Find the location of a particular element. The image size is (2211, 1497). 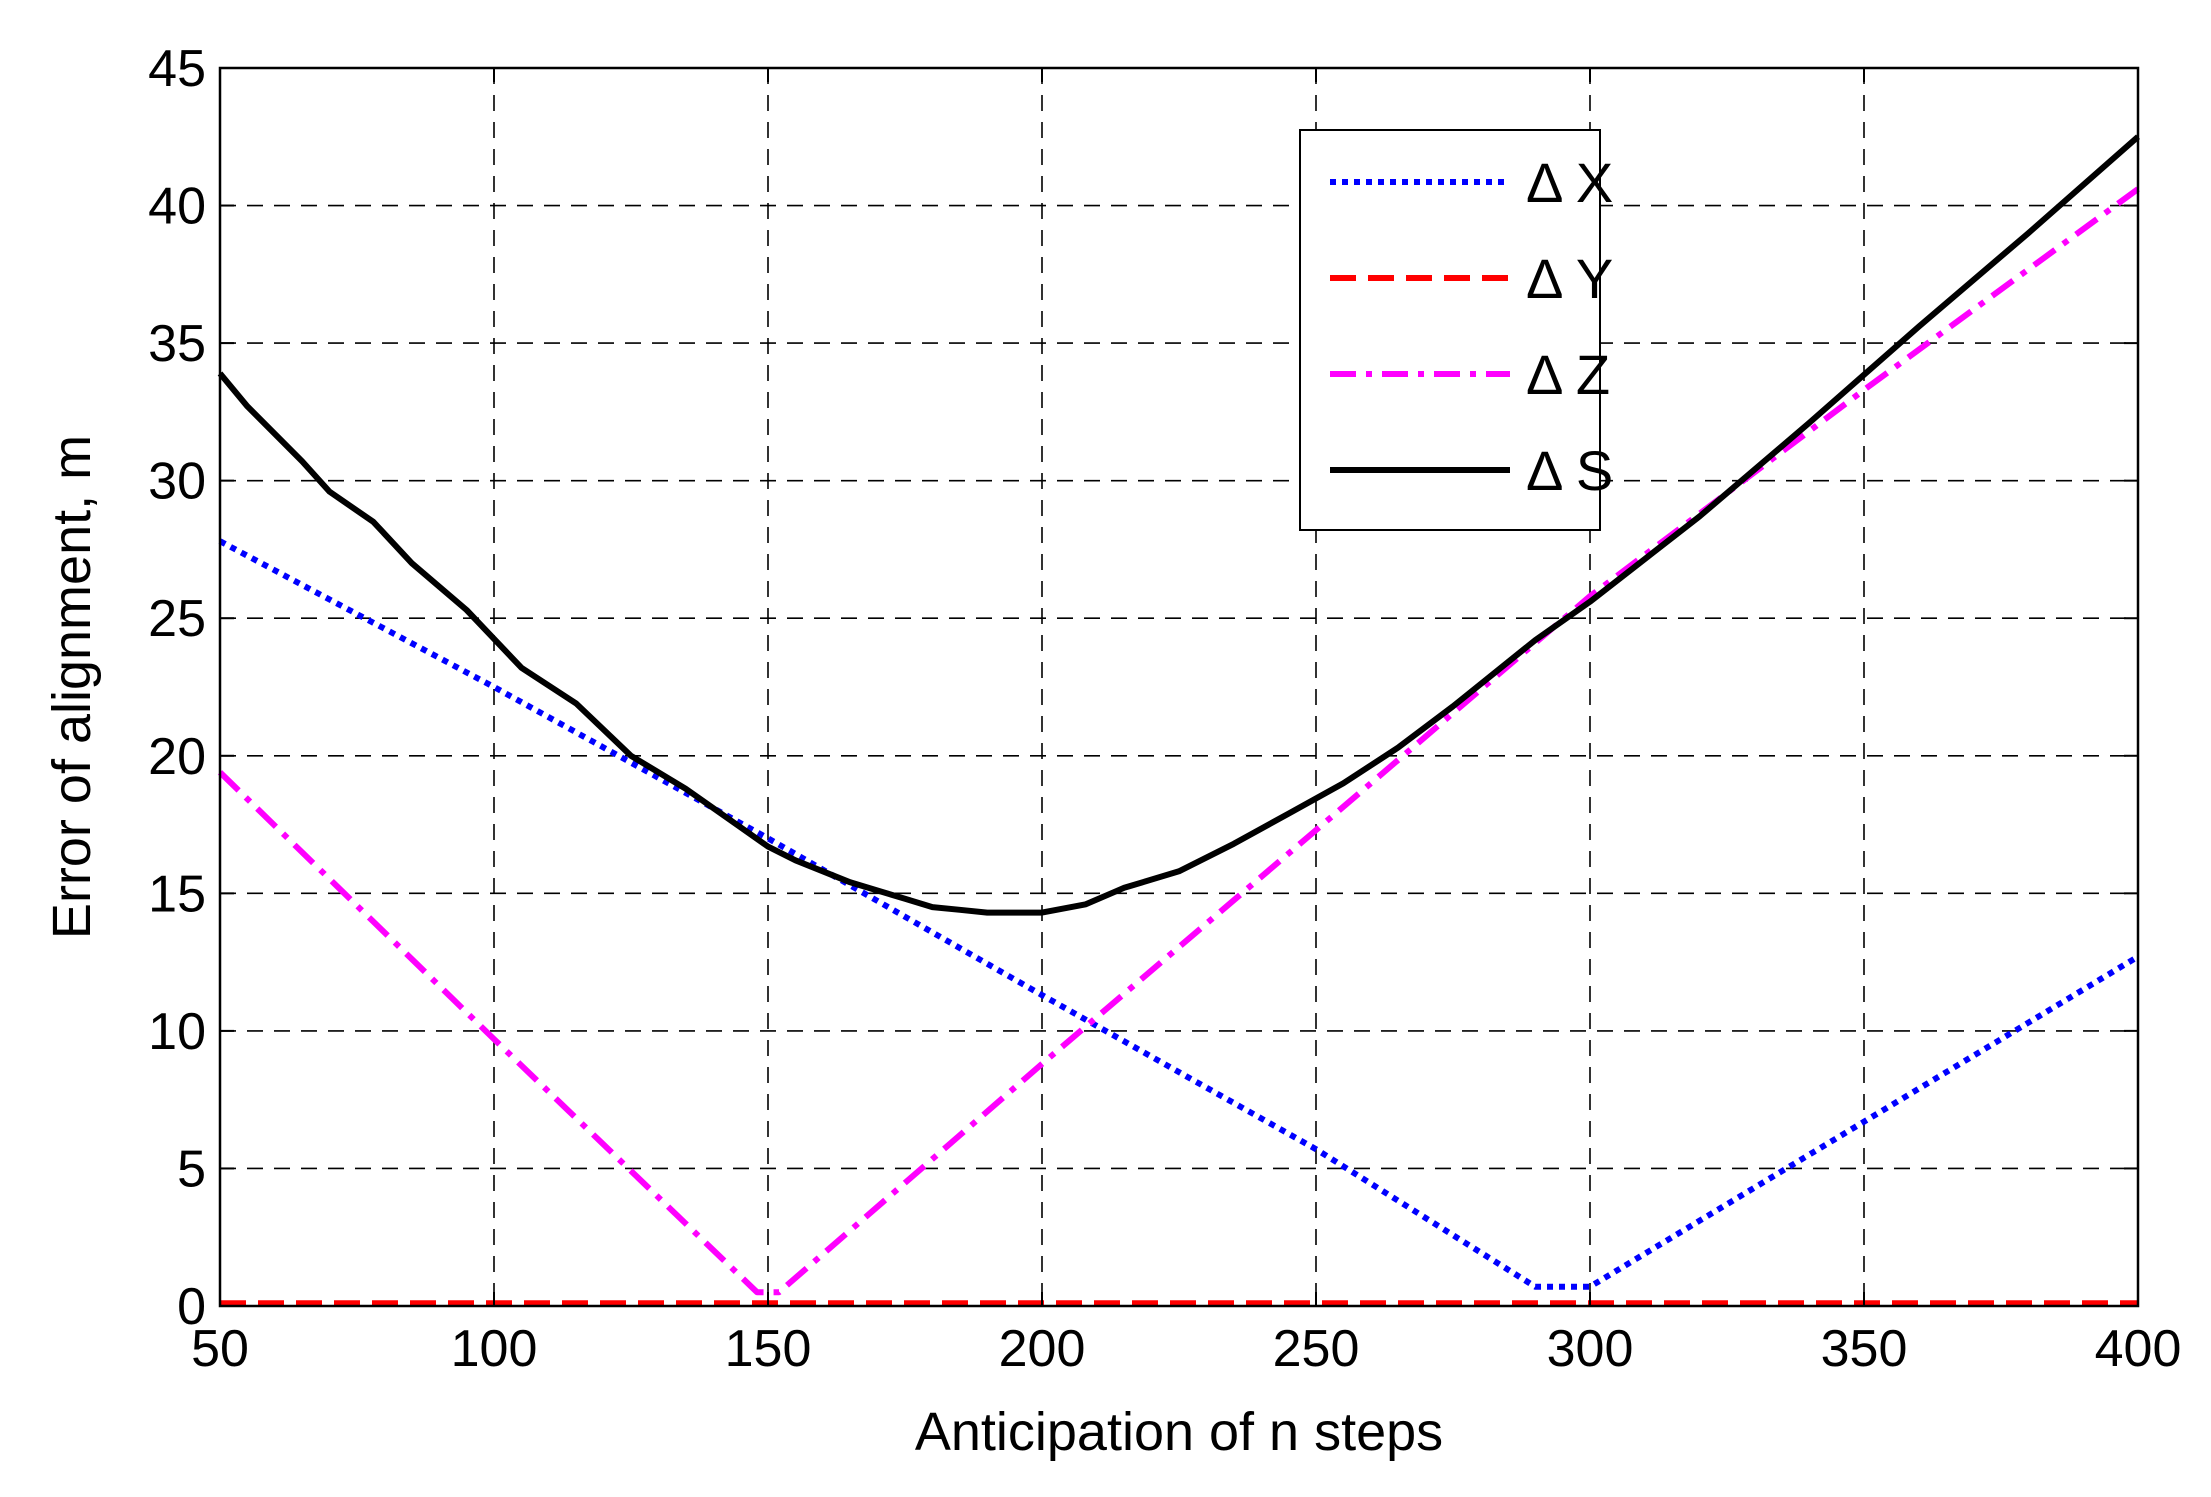

x-tick-label: 400 is located at coordinates (2138, 1349).